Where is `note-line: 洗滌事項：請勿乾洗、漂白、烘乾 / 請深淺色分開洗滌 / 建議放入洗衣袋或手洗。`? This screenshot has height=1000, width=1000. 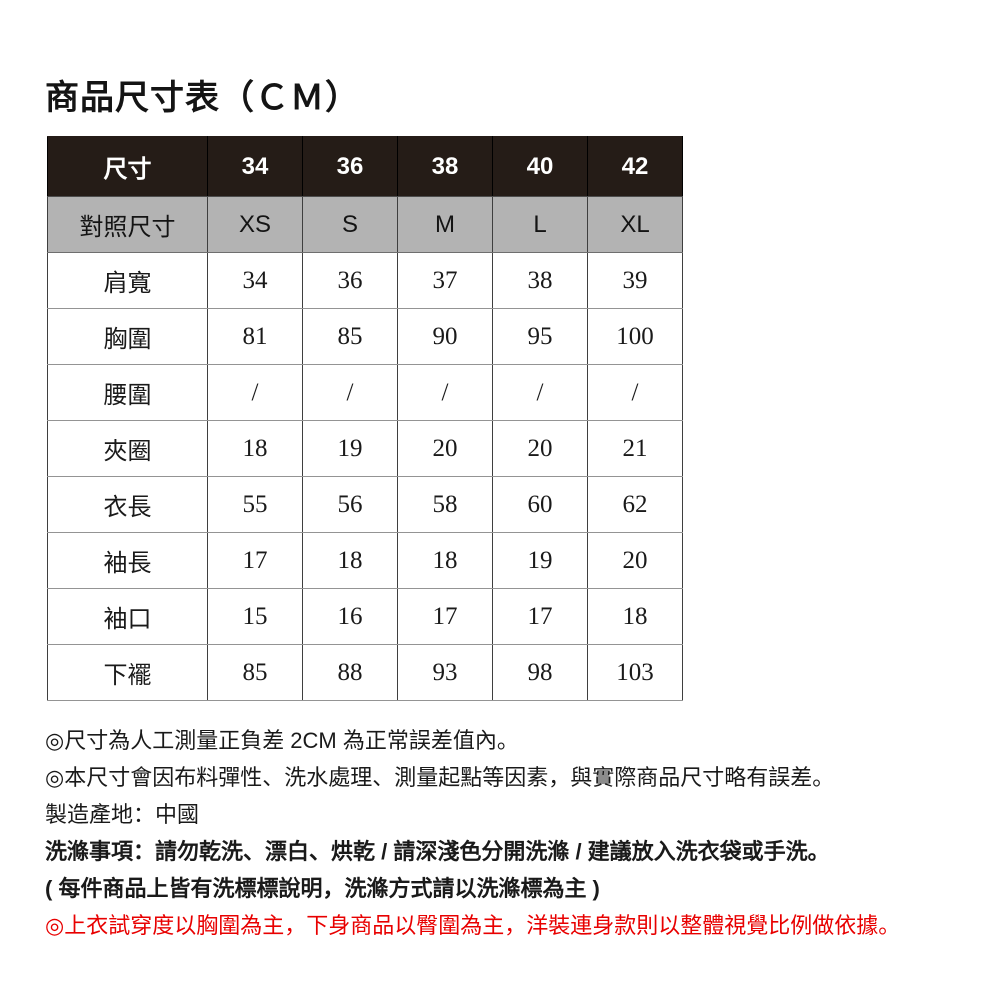
note-line: 洗滌事項：請勿乾洗、漂白、烘乾 / 請深淺色分開洗滌 / 建議放入洗衣袋或手洗。 is located at coordinates (437, 851).